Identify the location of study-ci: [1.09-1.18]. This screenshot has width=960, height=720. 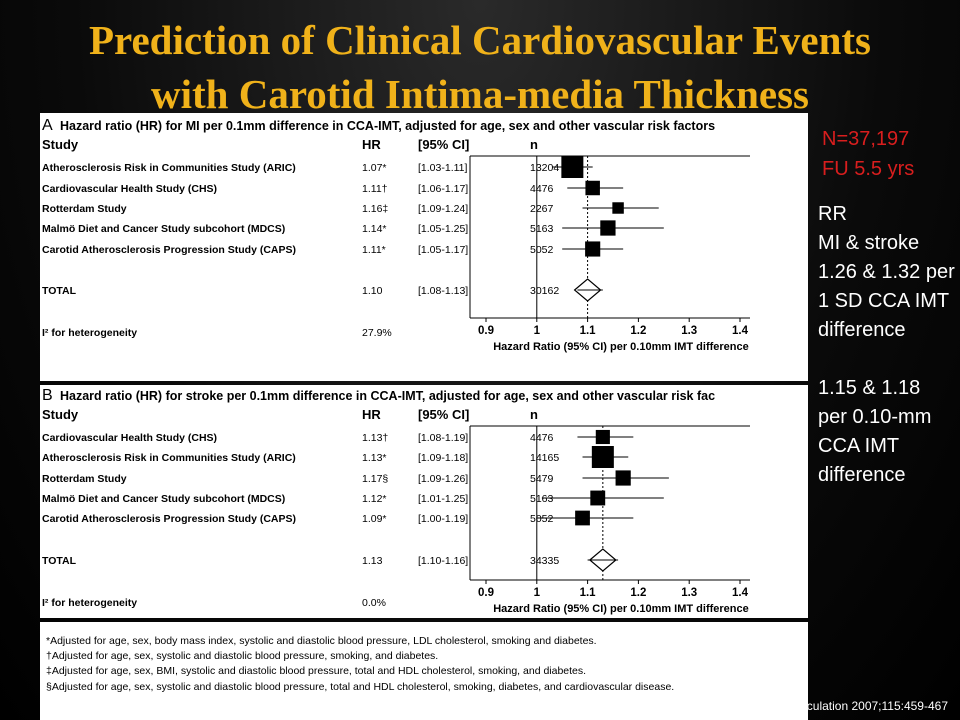
(443, 458).